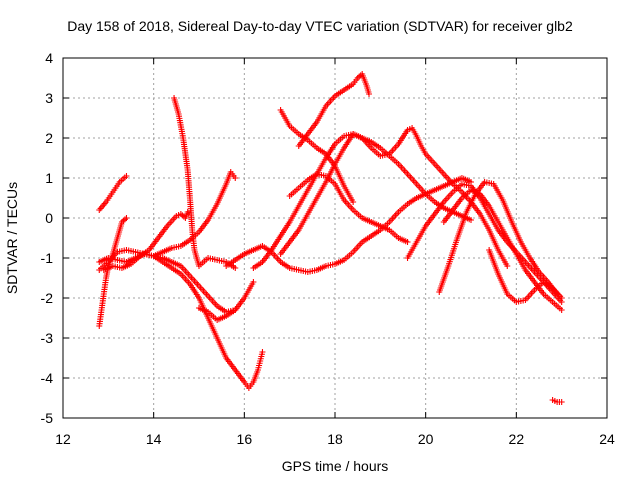 Image resolution: width=640 pixels, height=480 pixels. What do you see at coordinates (557, 401) in the screenshot?
I see `series-arc19` at bounding box center [557, 401].